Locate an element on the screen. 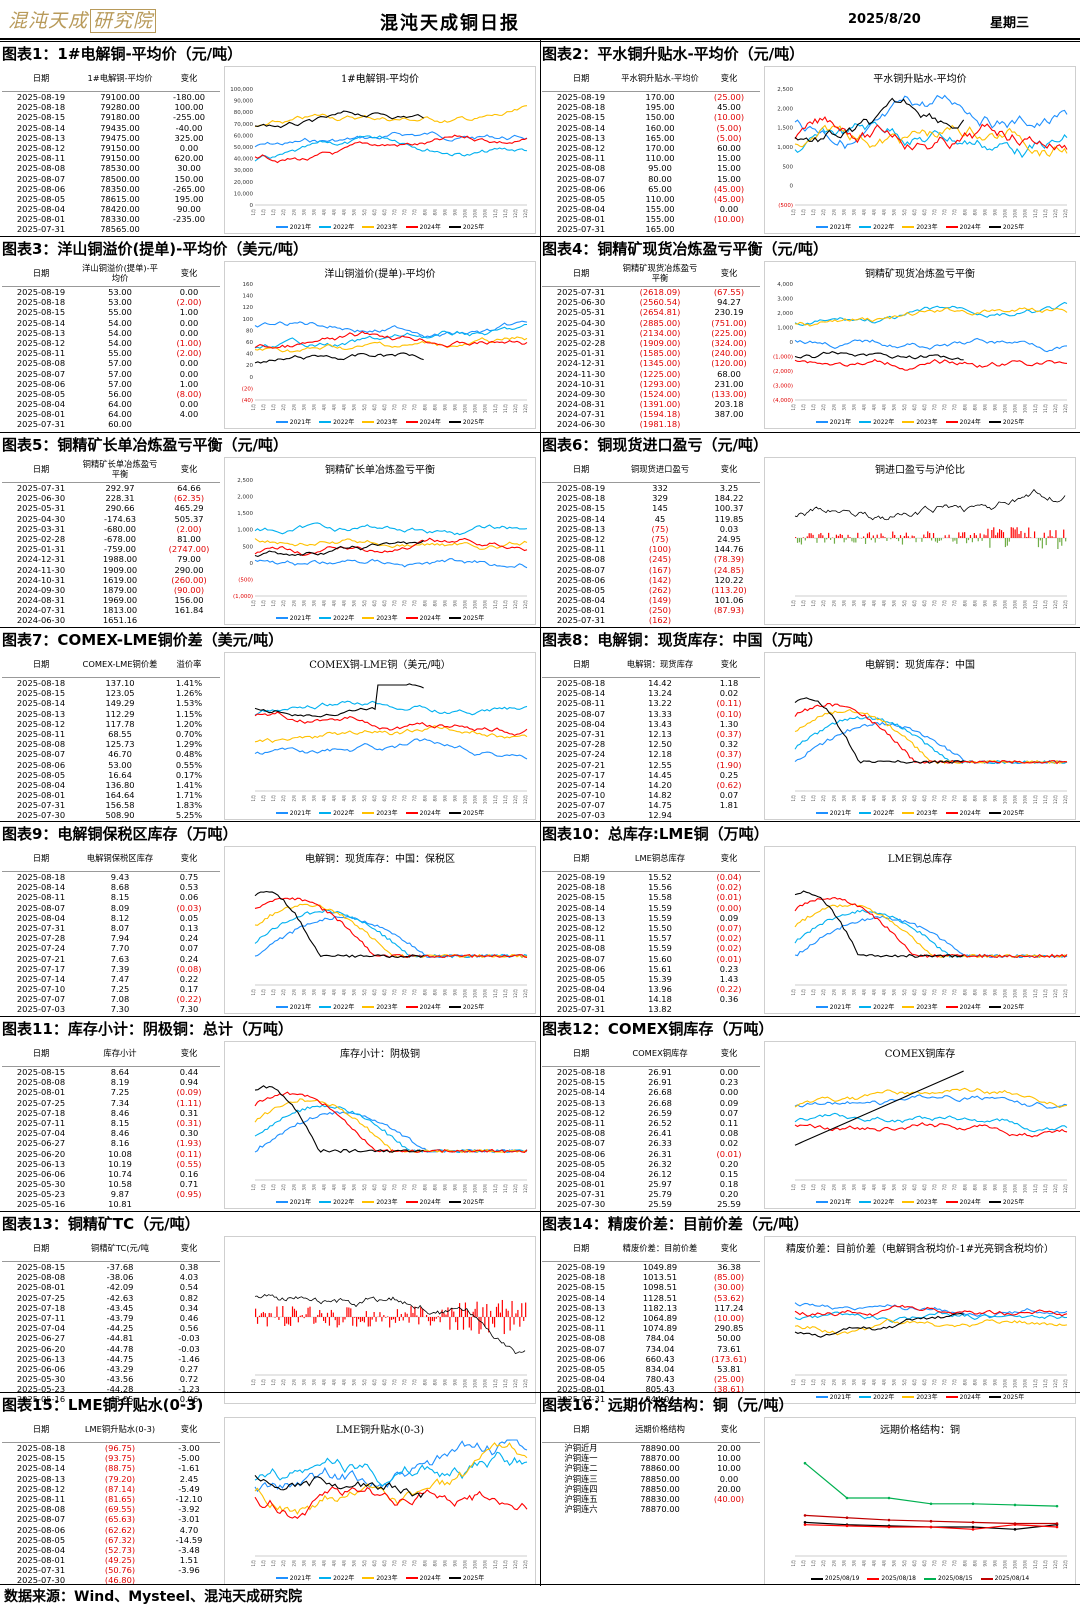  table-cell: 2025-08-18 is located at coordinates (581, 1277).